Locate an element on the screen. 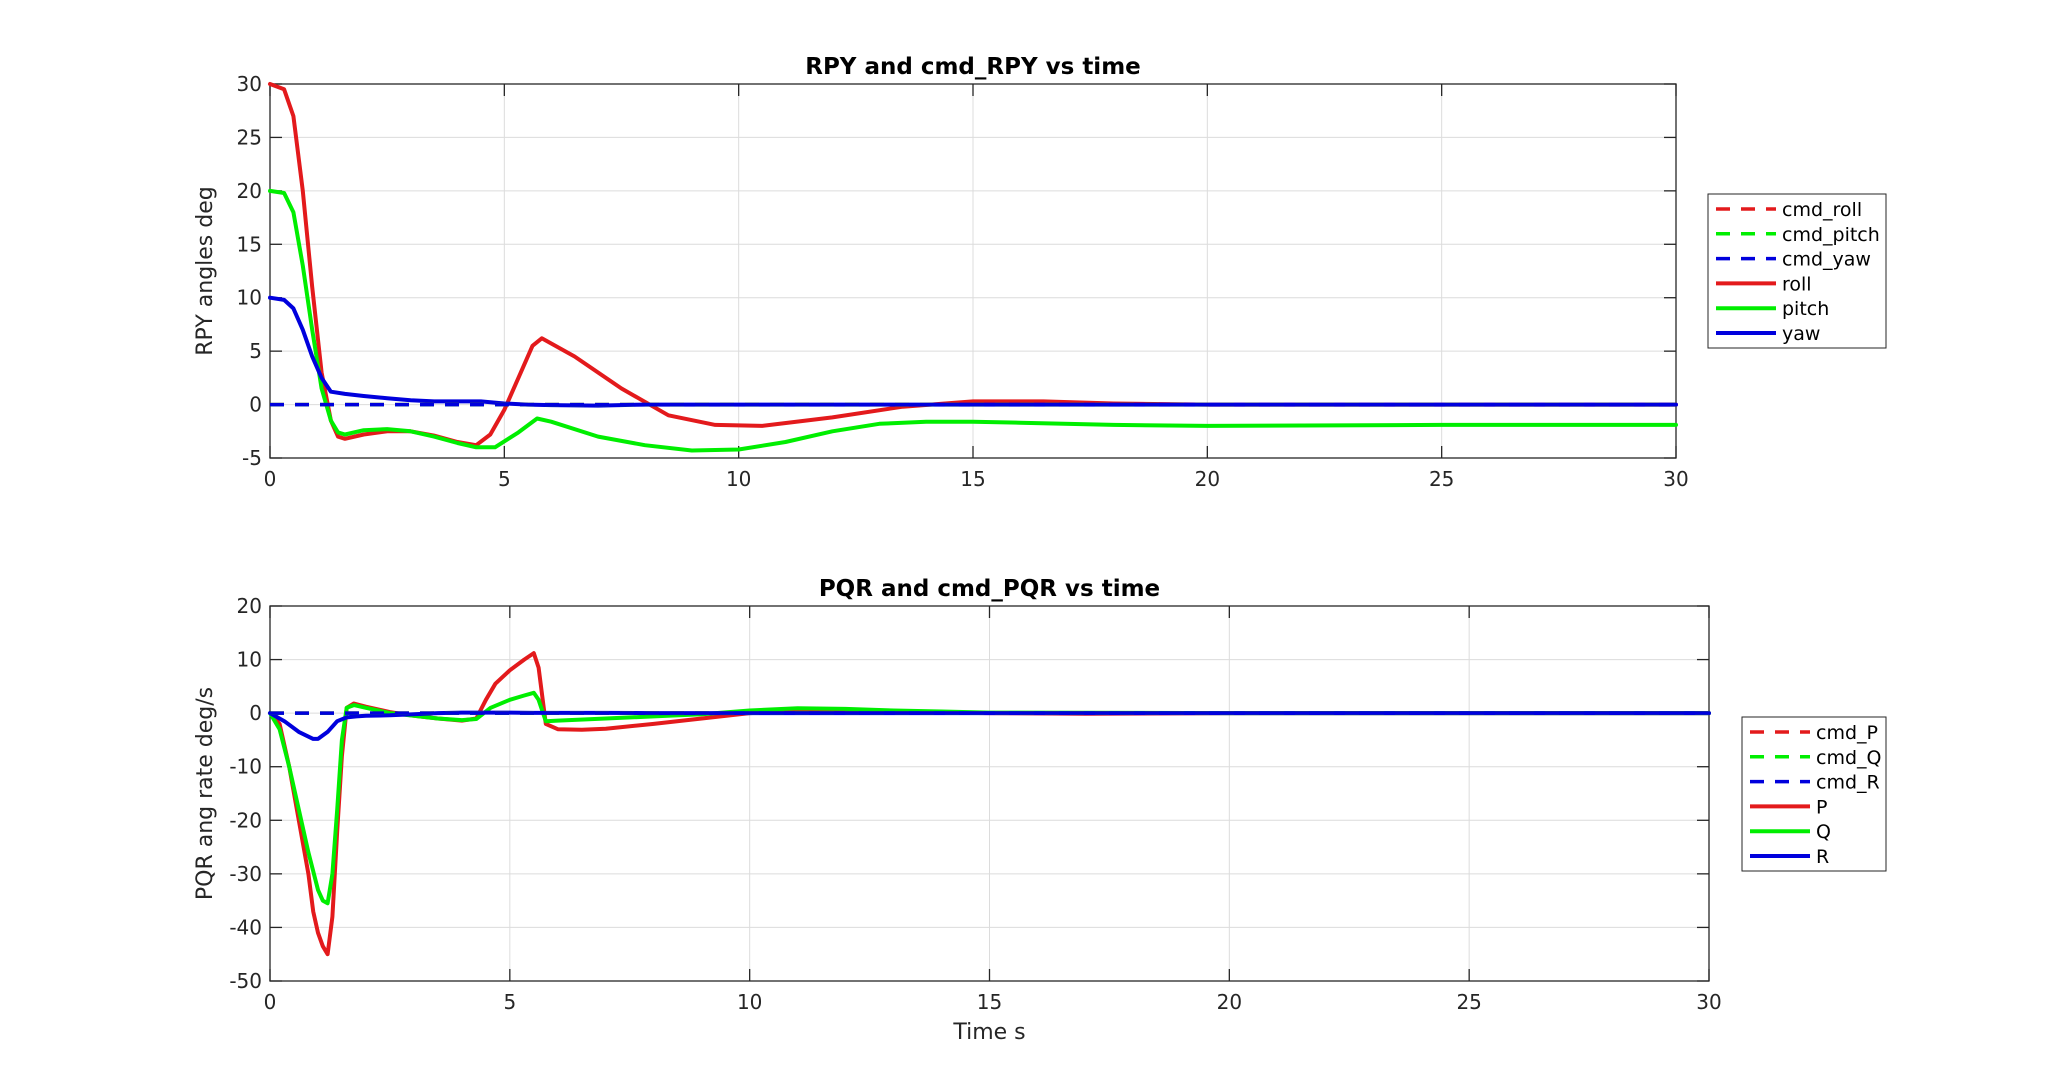 This screenshot has width=2057, height=1088. legend-label-cmd-p: cmd_P is located at coordinates (1847, 733).